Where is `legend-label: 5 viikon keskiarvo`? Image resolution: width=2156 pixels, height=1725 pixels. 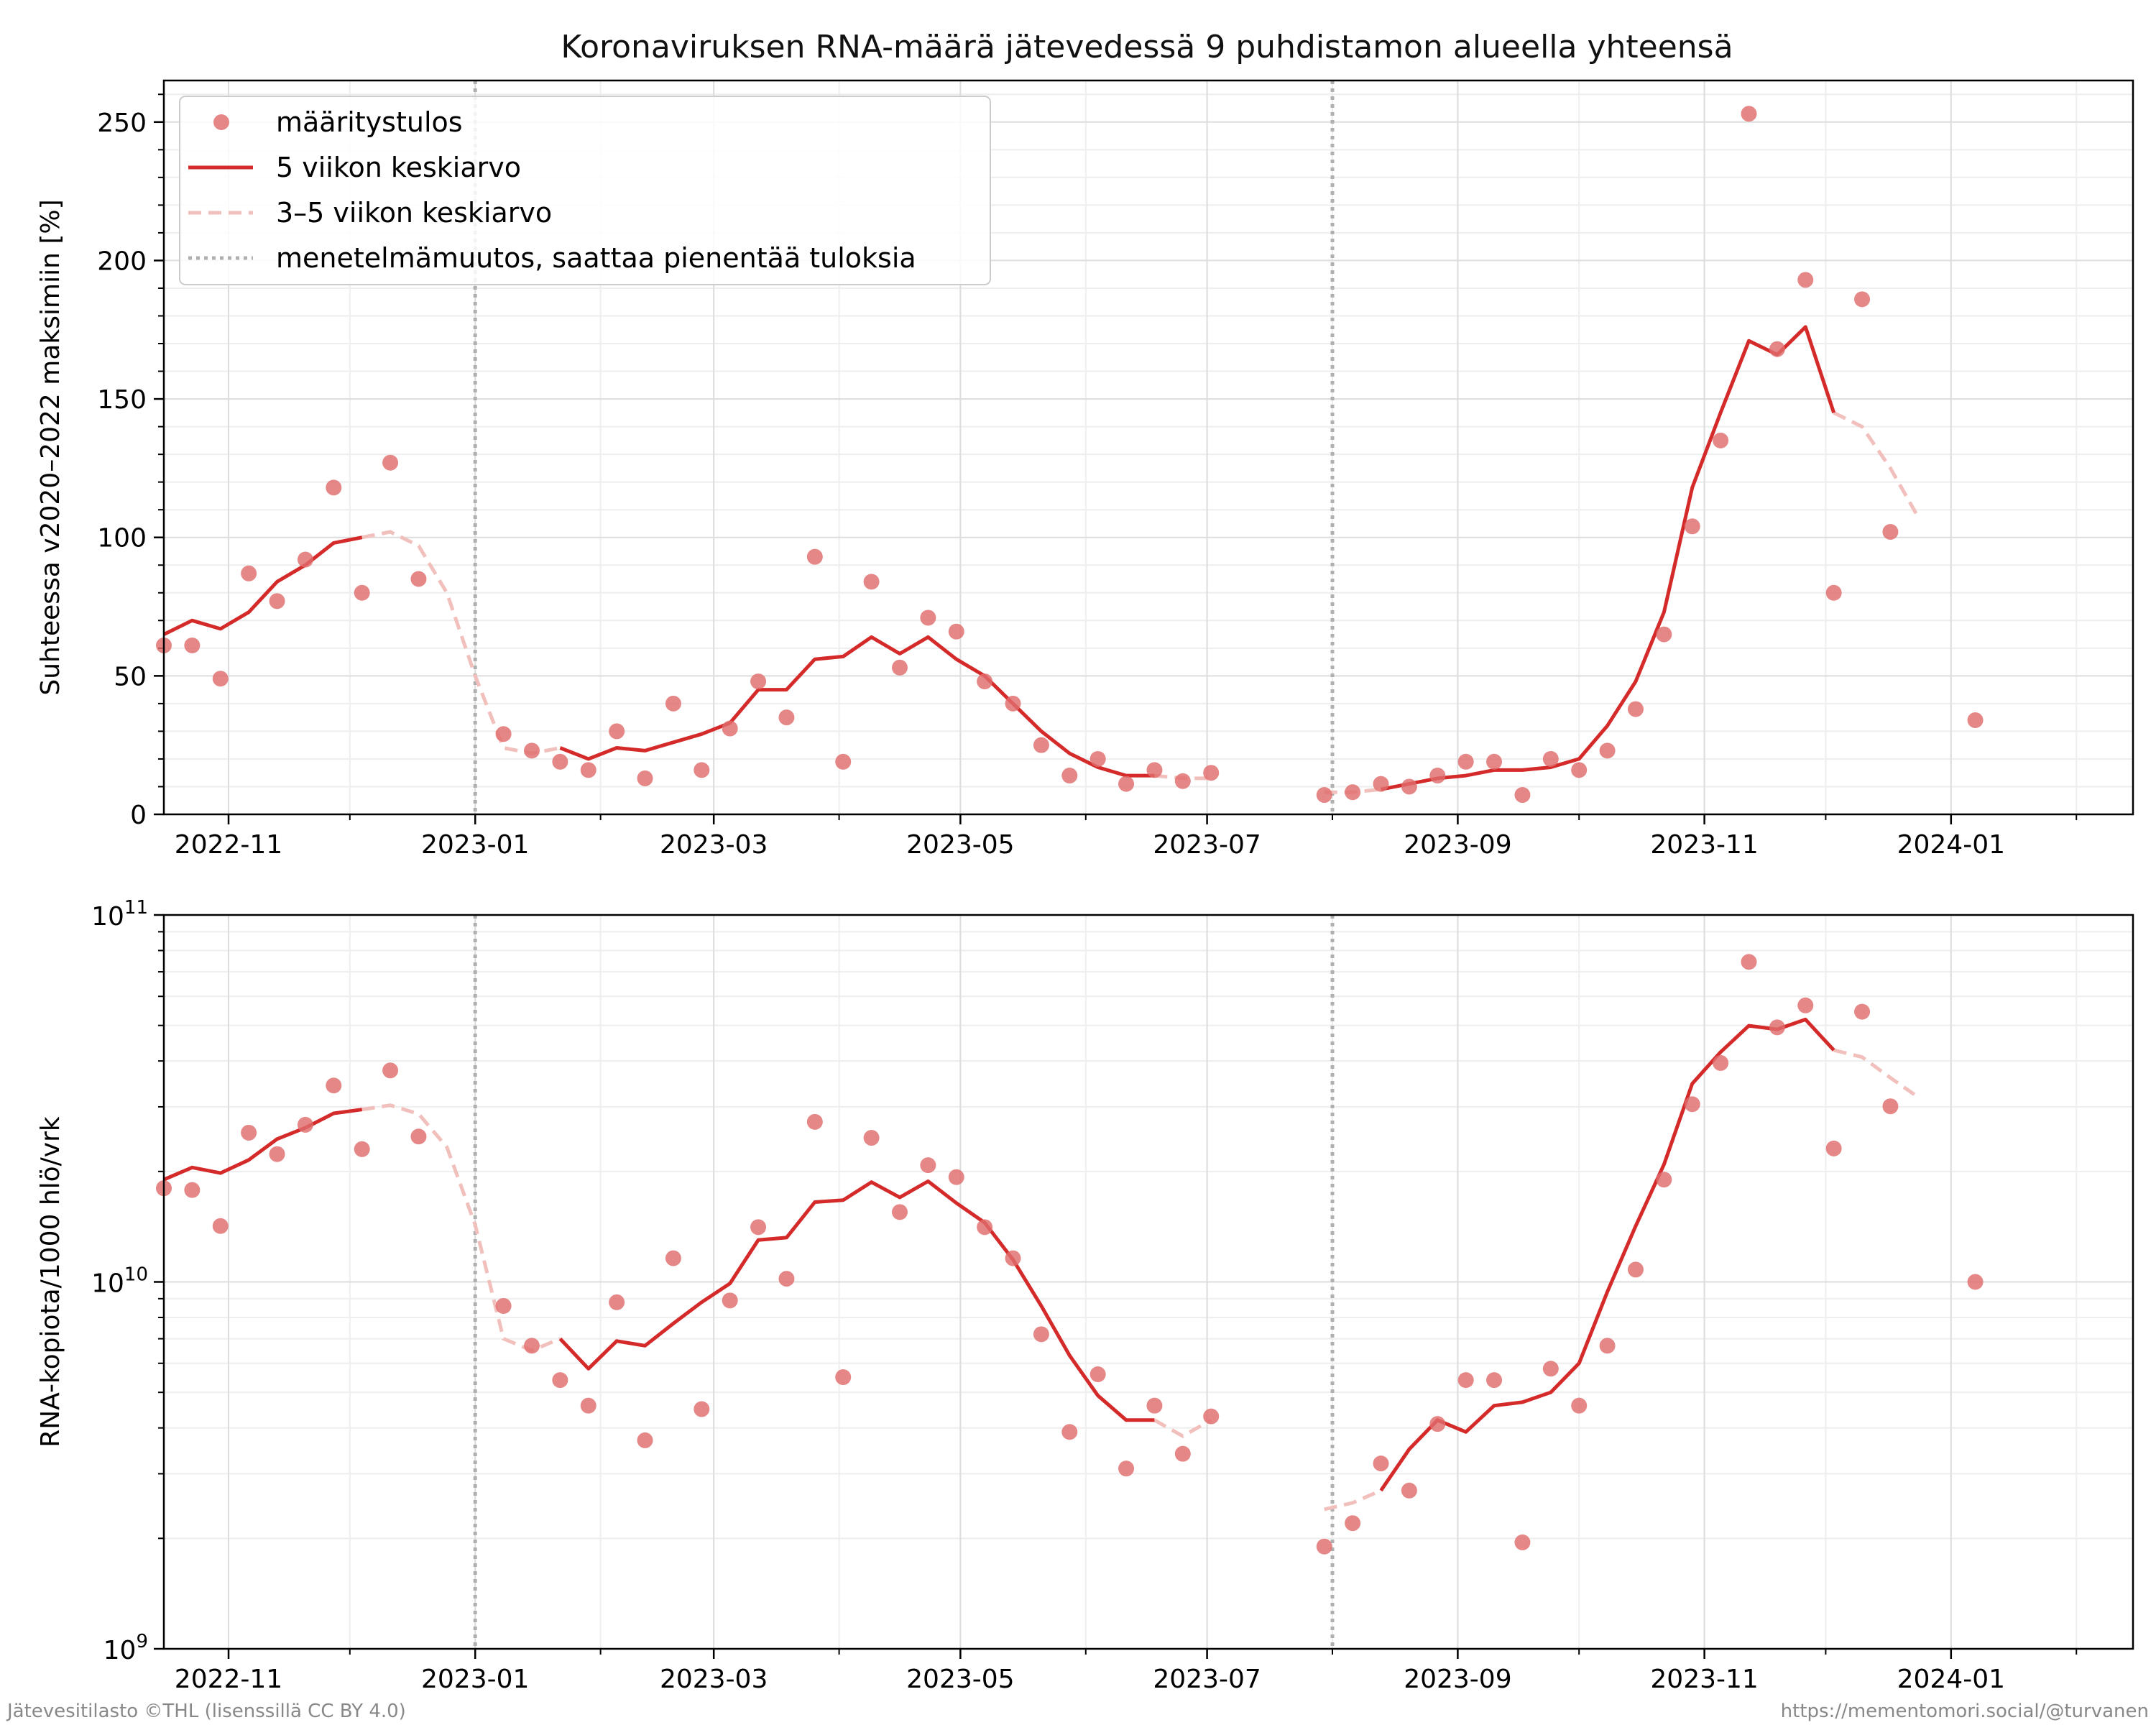 legend-label: 5 viikon keskiarvo is located at coordinates (399, 167).